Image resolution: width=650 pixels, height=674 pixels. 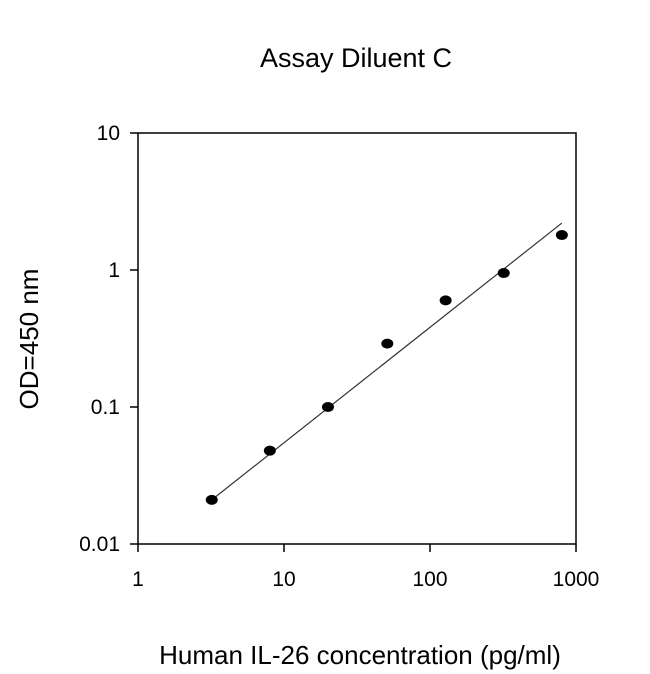 What do you see at coordinates (29, 339) in the screenshot?
I see `y-axis-label: OD=450 nm` at bounding box center [29, 339].